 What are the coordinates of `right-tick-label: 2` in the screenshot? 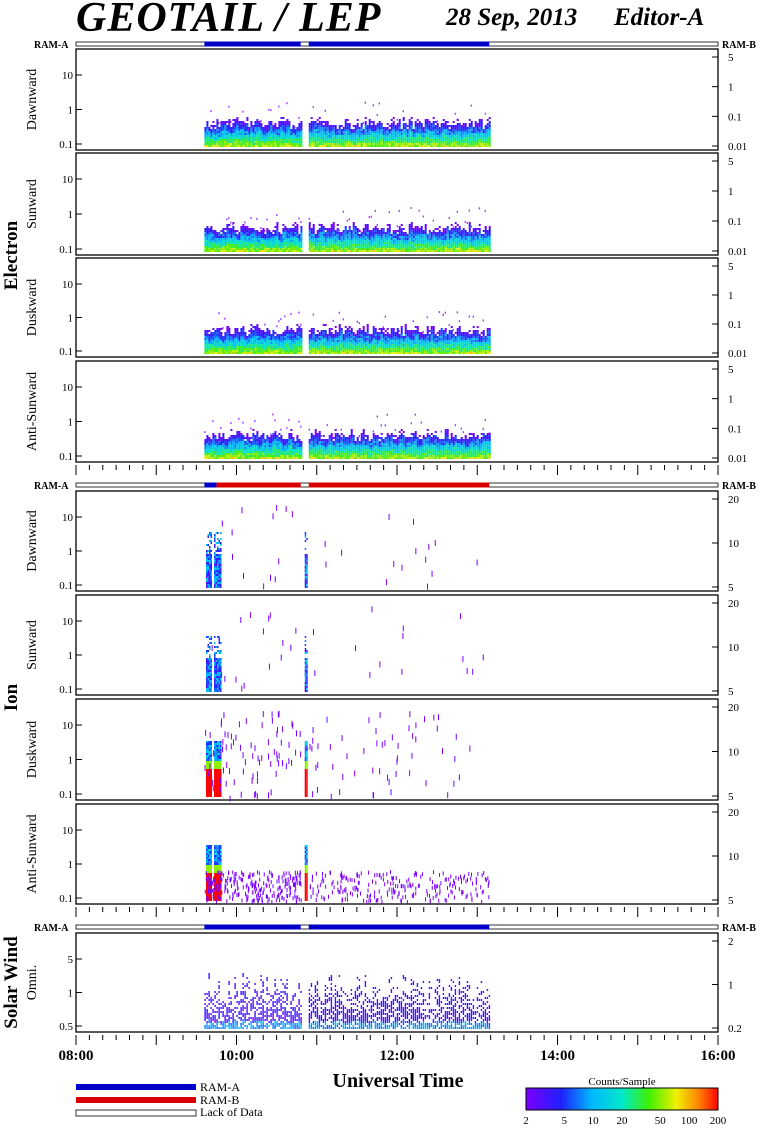 It's located at (731, 942).